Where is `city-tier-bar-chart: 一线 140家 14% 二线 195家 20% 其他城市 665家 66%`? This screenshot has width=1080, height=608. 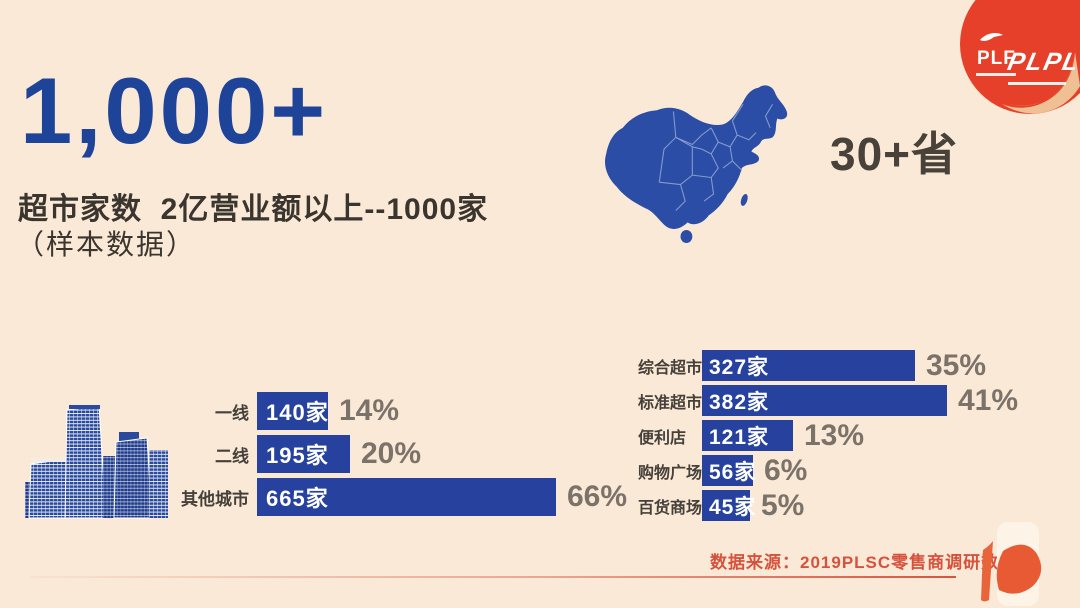
city-tier-bar-chart: 一线 140家 14% 二线 195家 20% 其他城市 665家 66% is located at coordinates (402, 456).